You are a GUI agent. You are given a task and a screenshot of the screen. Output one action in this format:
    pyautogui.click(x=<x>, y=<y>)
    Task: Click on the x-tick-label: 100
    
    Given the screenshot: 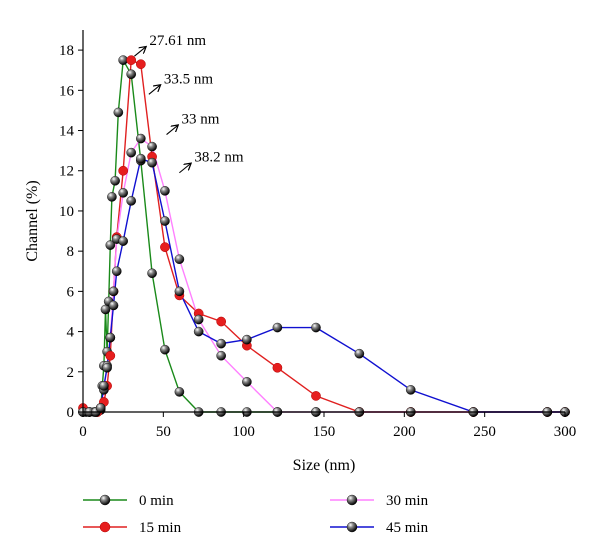 What is the action you would take?
    pyautogui.click(x=243, y=432)
    